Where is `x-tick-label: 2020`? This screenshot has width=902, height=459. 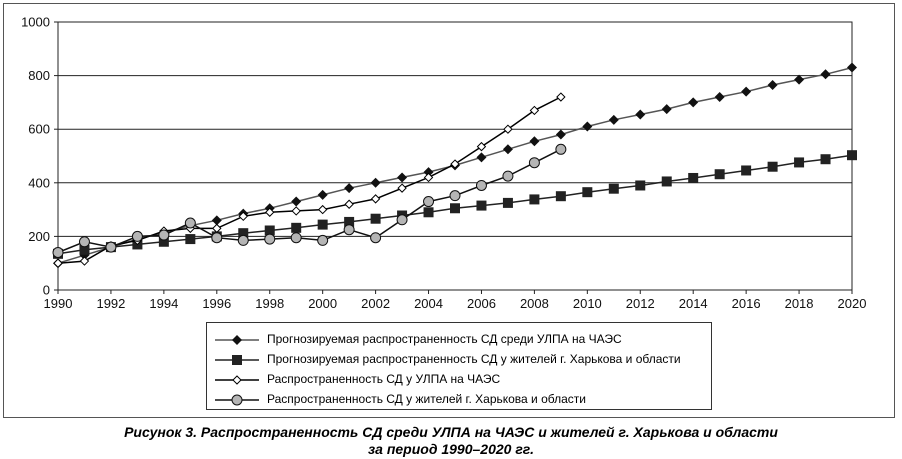
x-tick-label: 2020 is located at coordinates (852, 303).